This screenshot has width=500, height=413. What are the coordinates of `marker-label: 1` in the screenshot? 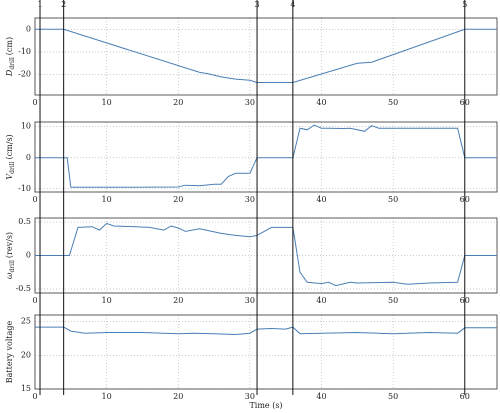 It's located at (39, 4).